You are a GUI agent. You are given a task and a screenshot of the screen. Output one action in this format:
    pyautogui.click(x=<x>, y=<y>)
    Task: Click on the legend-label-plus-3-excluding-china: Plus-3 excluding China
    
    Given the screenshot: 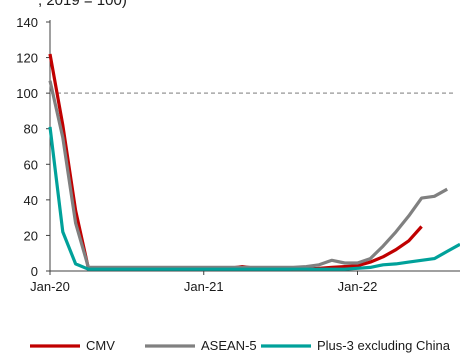 What is the action you would take?
    pyautogui.click(x=384, y=345)
    